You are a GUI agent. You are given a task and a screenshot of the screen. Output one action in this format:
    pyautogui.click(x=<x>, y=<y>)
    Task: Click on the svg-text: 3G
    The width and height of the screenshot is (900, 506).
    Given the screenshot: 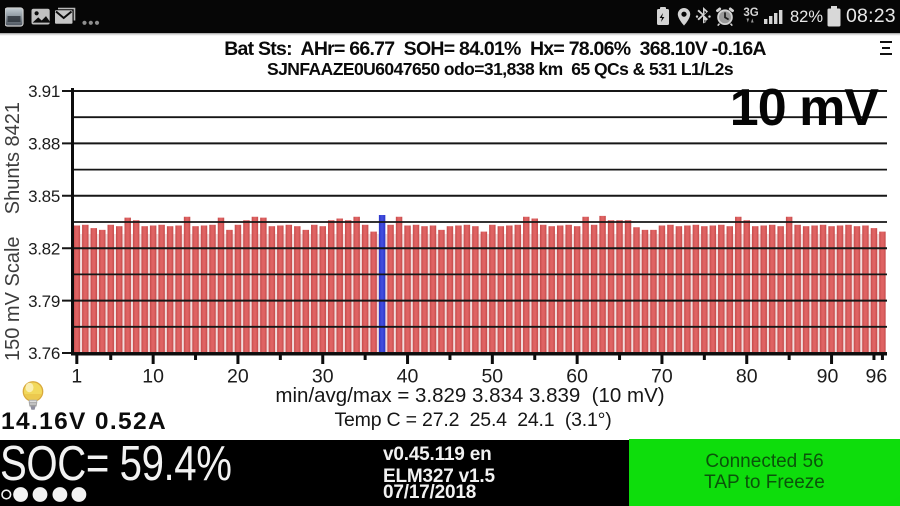 What is the action you would take?
    pyautogui.click(x=750, y=13)
    